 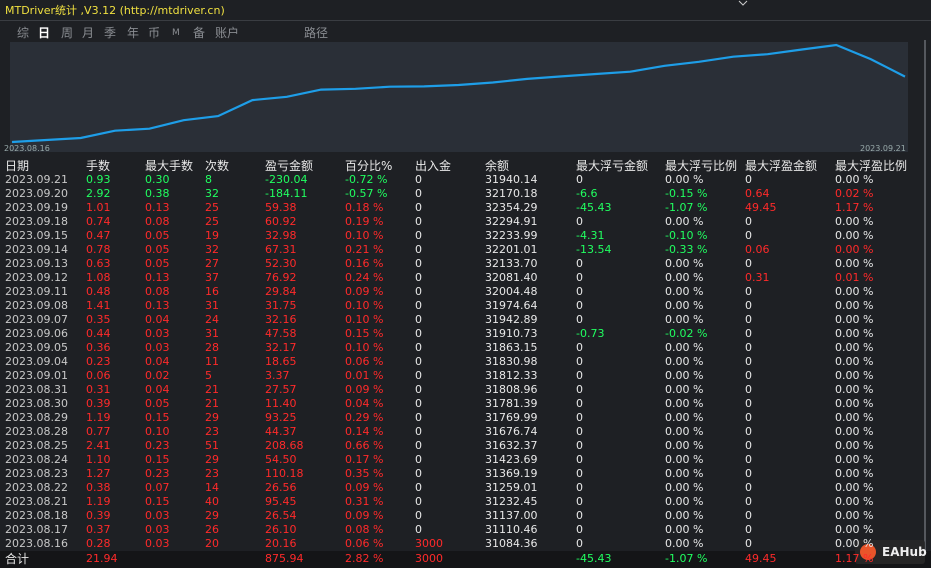 I want to click on collapse-icon, so click(x=743, y=4).